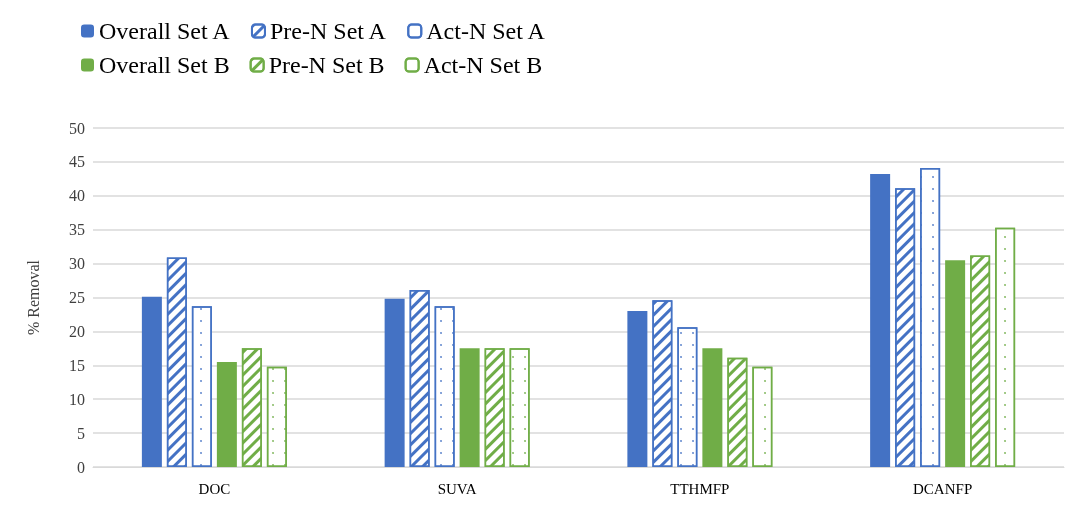 The image size is (1086, 519). What do you see at coordinates (700, 488) in the screenshot?
I see `x-tick-label: TTHMFP` at bounding box center [700, 488].